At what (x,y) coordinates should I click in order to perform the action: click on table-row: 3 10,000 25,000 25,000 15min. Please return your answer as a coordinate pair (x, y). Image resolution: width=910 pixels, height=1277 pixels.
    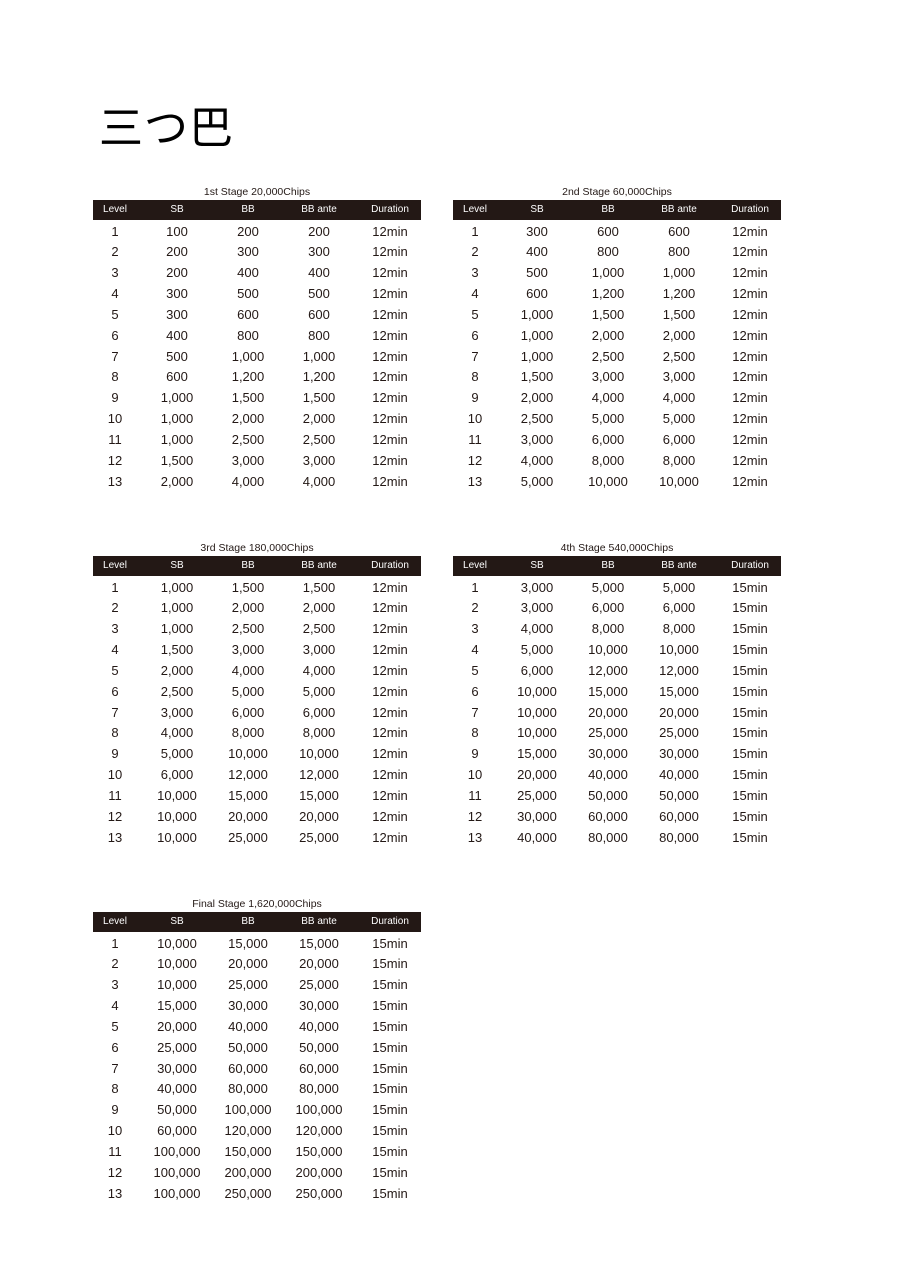
    Looking at the image, I should click on (257, 985).